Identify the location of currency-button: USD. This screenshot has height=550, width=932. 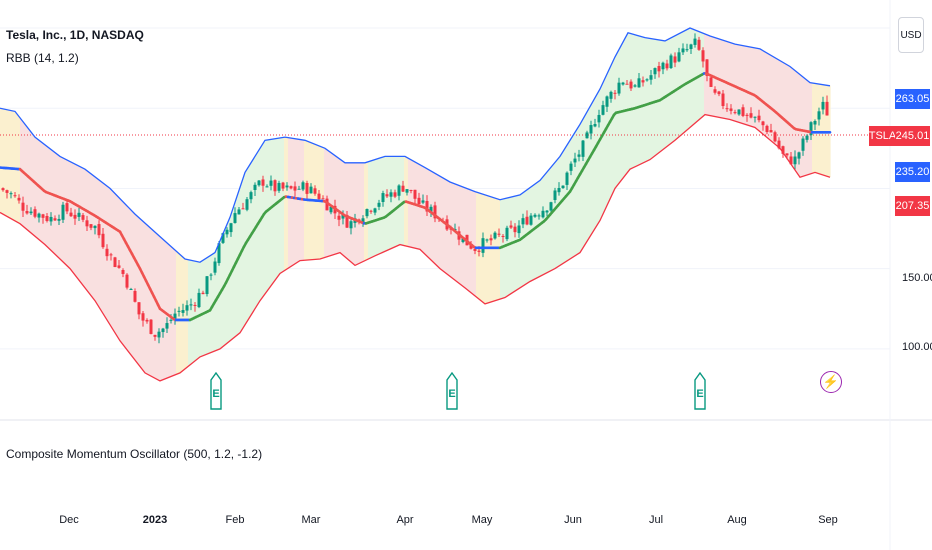
(911, 35).